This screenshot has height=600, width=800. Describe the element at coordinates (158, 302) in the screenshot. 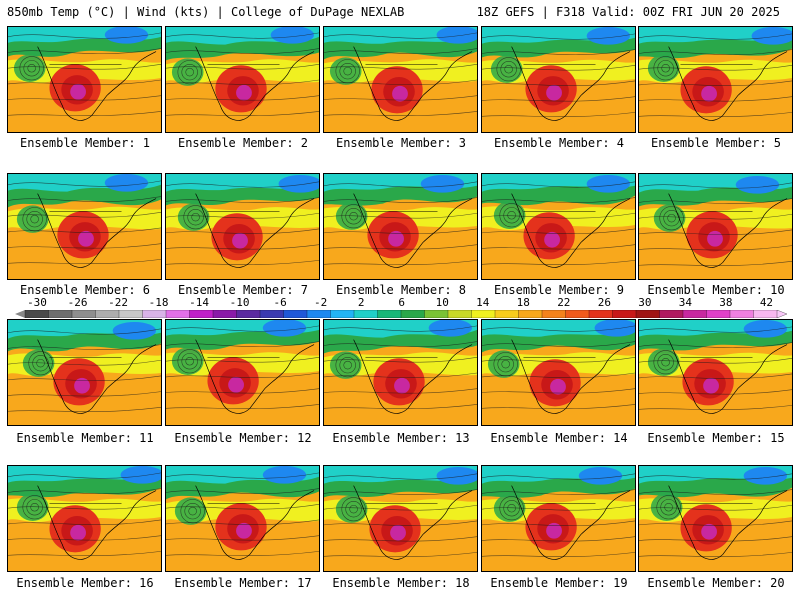

I see `colorbar-tick-label: -18` at that location.